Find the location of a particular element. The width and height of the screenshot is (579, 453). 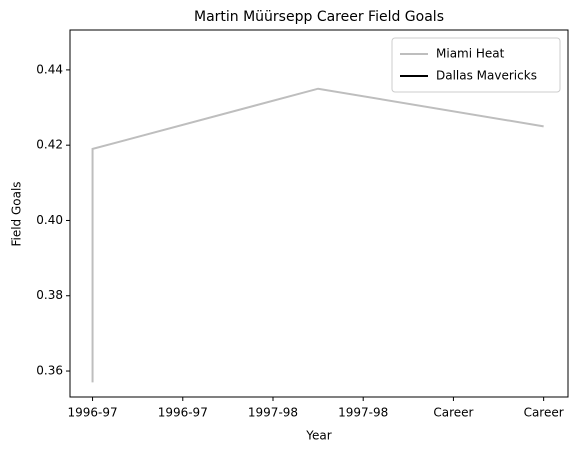

y-tick-label: 0.36 is located at coordinates (49, 371).